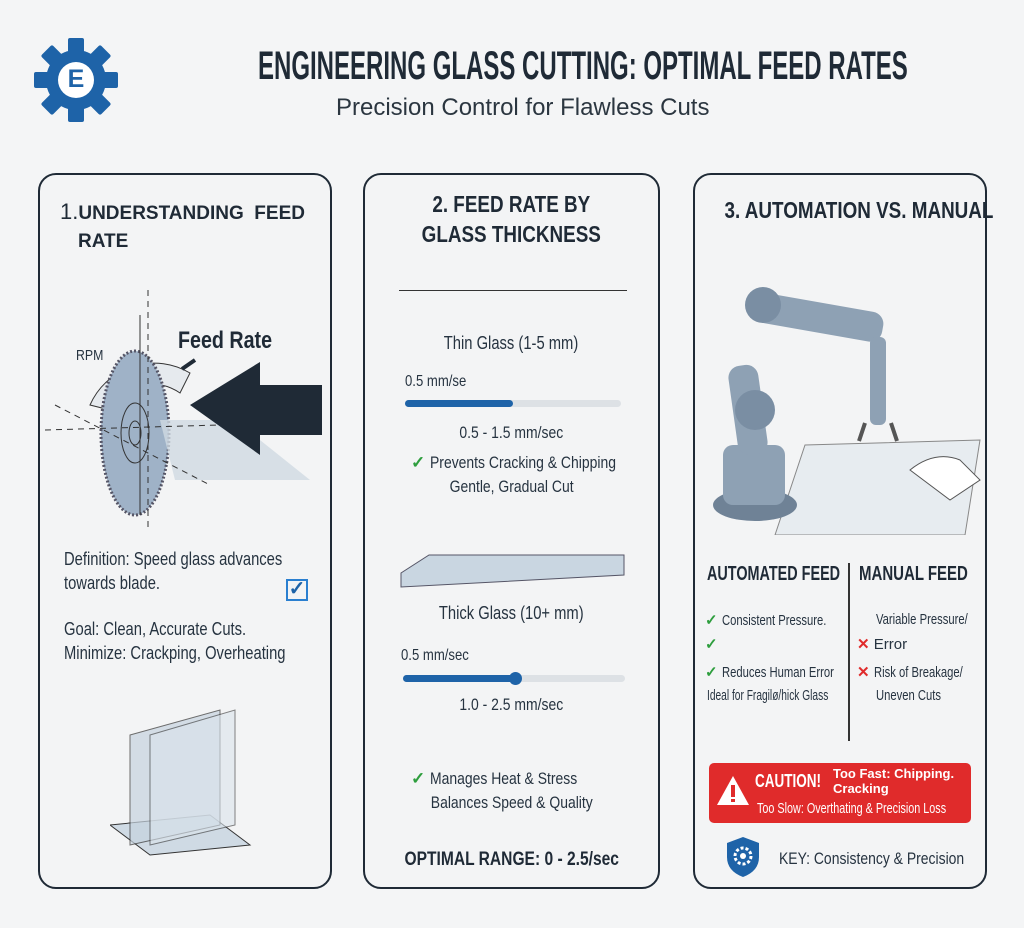 The image size is (1024, 928). Describe the element at coordinates (435, 655) in the screenshot. I see `thick-value-label: 0.5 mm/sec` at that location.